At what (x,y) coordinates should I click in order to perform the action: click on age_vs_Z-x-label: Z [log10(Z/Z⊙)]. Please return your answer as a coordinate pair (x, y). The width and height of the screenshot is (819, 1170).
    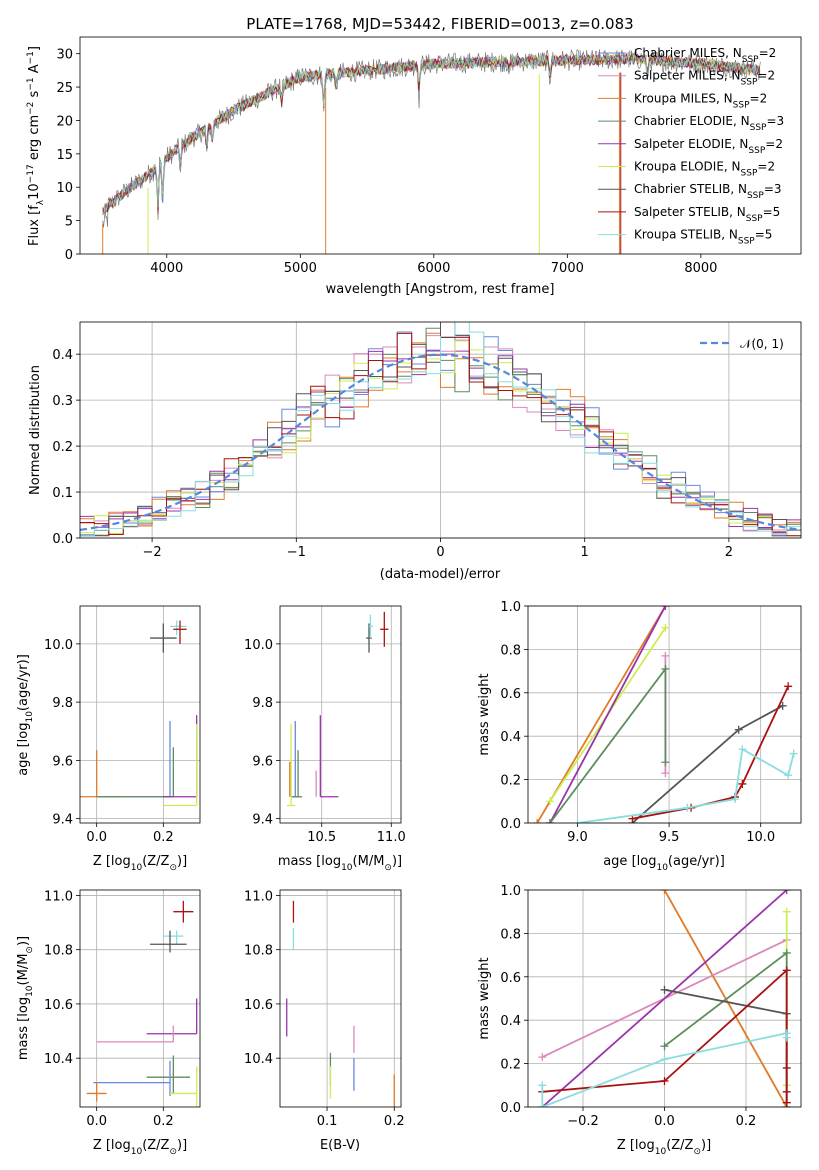
    Looking at the image, I should click on (140, 863).